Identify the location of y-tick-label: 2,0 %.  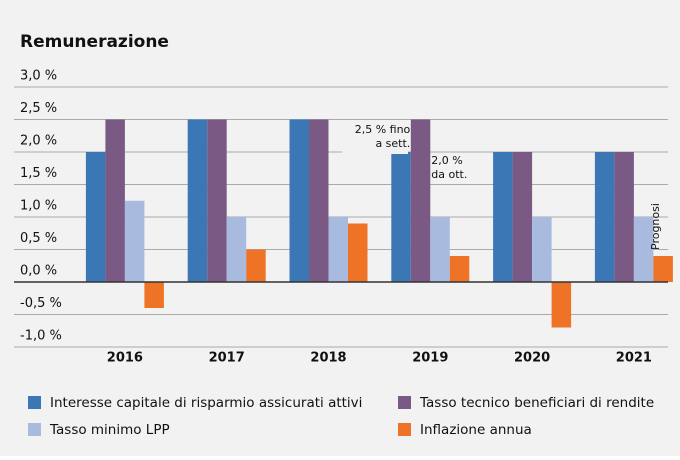
(38, 141).